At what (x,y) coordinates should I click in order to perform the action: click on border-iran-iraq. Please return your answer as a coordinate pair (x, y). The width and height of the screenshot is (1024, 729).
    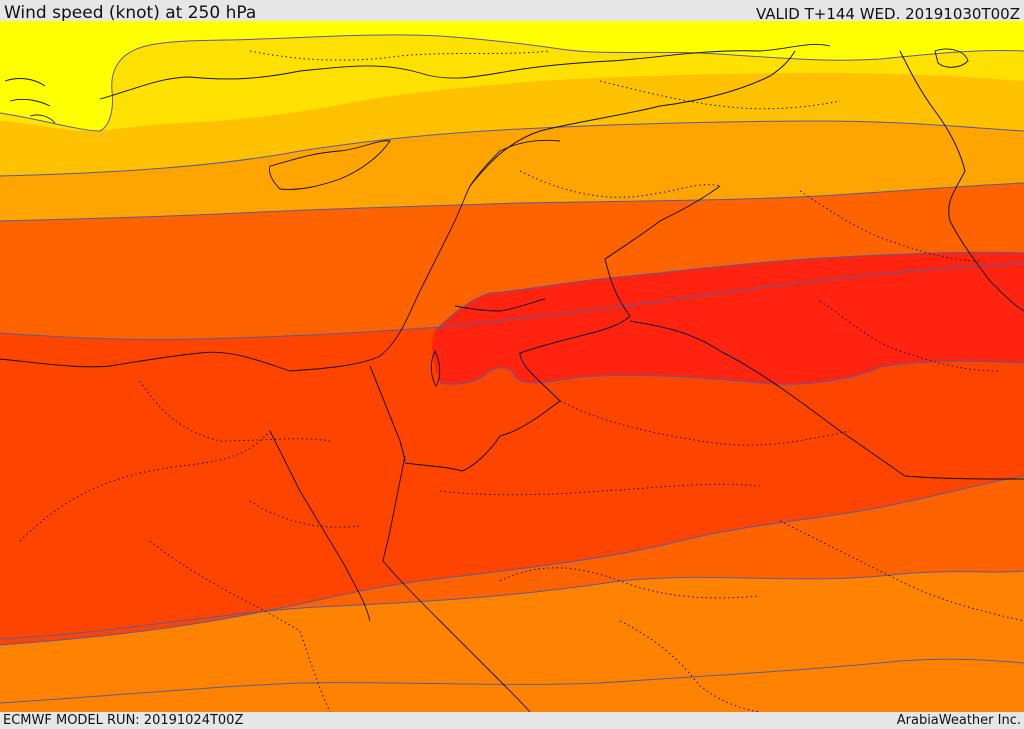
    Looking at the image, I should click on (961, 181).